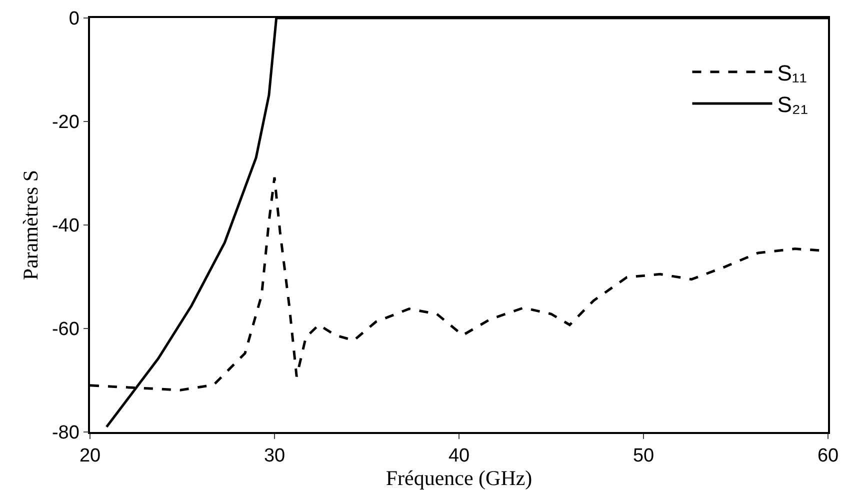 This screenshot has height=490, width=858. Describe the element at coordinates (66, 433) in the screenshot. I see `y-tick-label: -80` at that location.